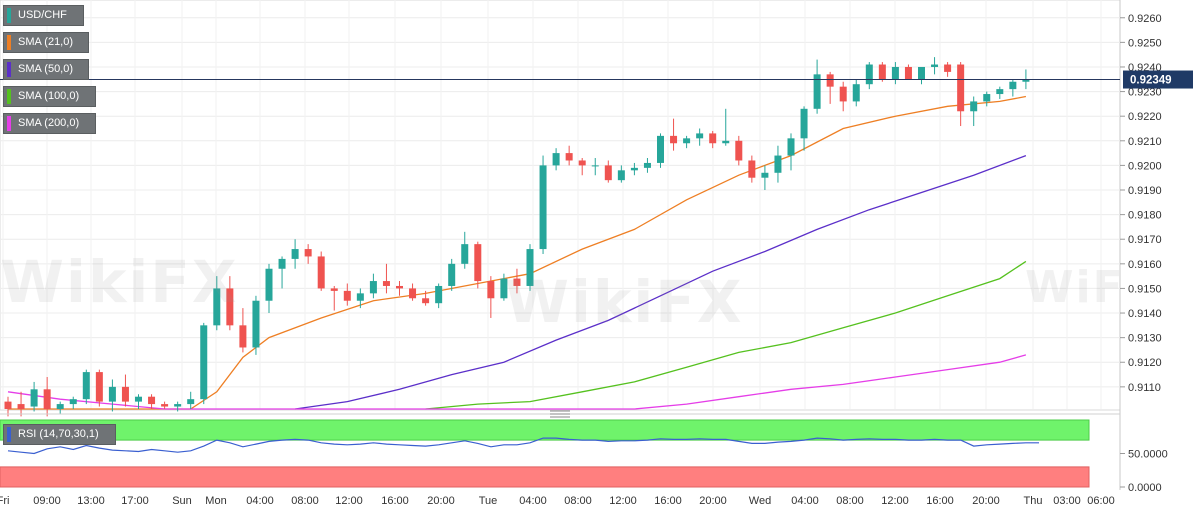 Image resolution: width=1194 pixels, height=513 pixels. I want to click on x-tick-label: Tue, so click(488, 501).